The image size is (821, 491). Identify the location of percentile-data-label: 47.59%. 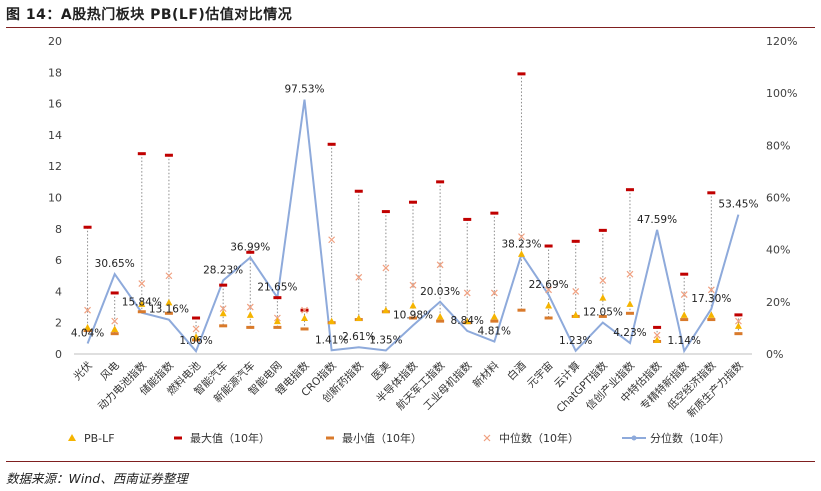
(657, 220).